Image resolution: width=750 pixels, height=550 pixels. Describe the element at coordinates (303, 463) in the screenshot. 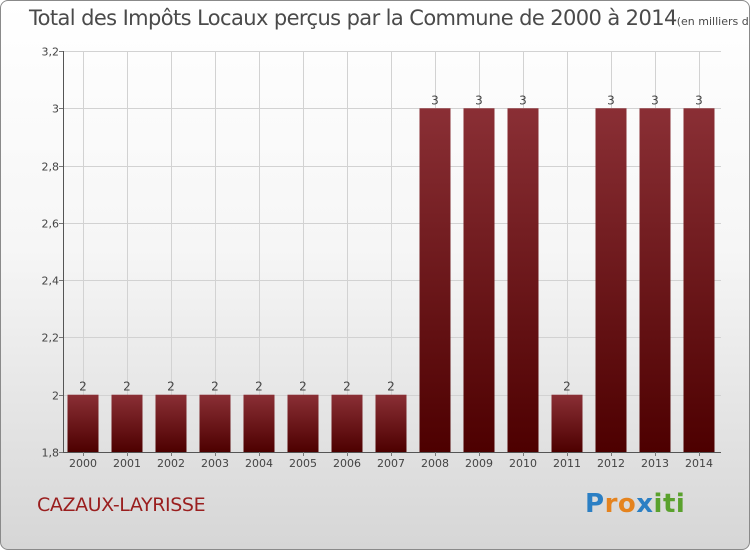

I see `x-tick-label: 2005` at that location.